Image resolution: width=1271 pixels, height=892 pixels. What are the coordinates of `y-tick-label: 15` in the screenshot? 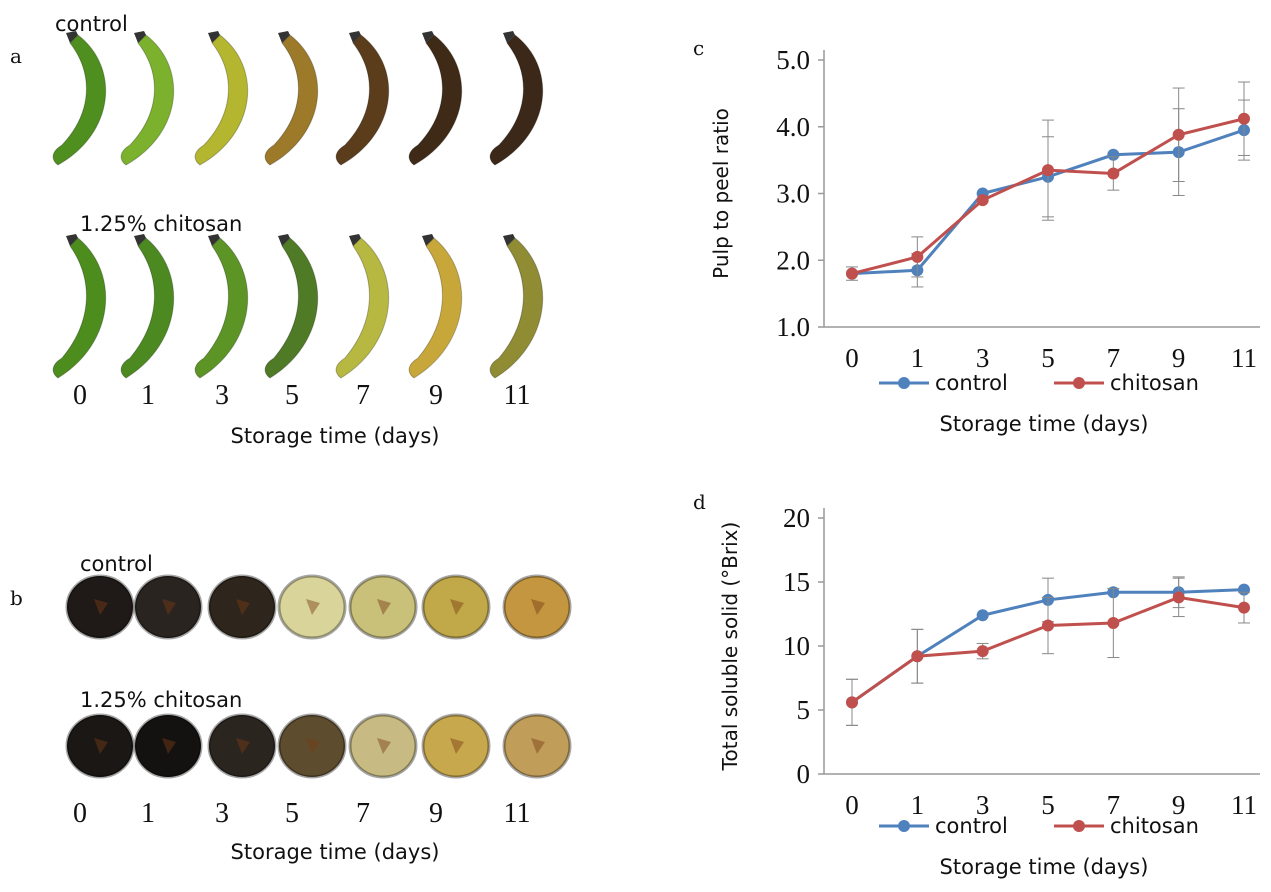 It's located at (796, 582).